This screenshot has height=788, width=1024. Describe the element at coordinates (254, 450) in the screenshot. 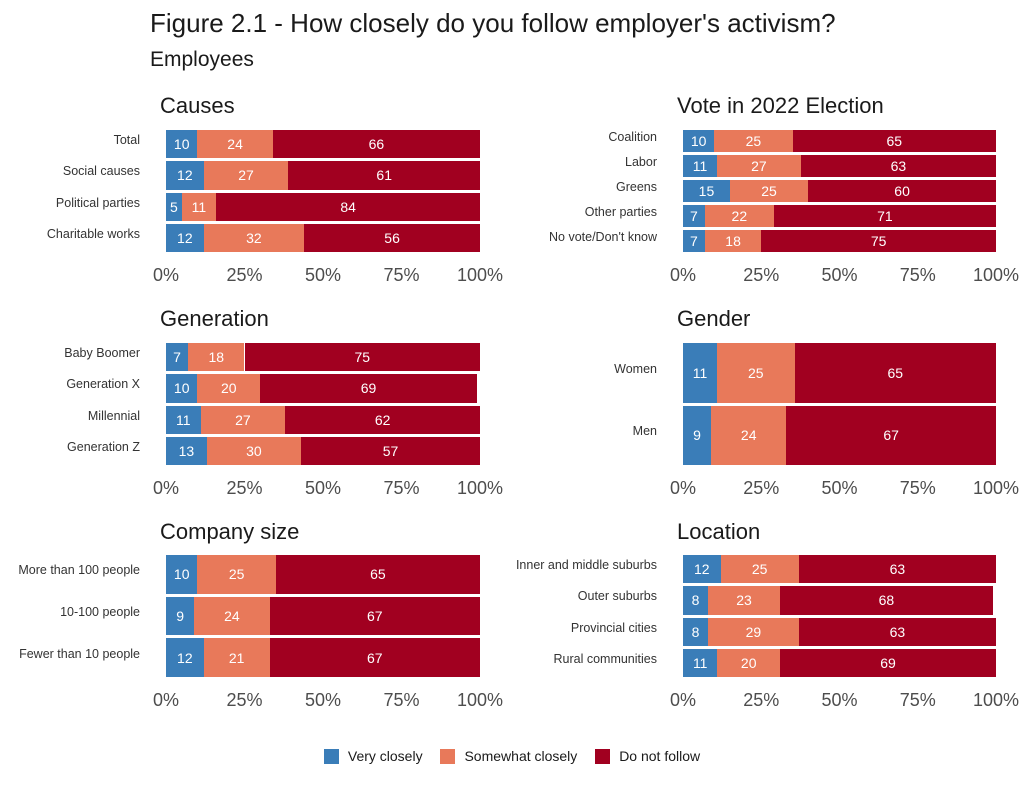

I see `bar-value-label: 30` at that location.